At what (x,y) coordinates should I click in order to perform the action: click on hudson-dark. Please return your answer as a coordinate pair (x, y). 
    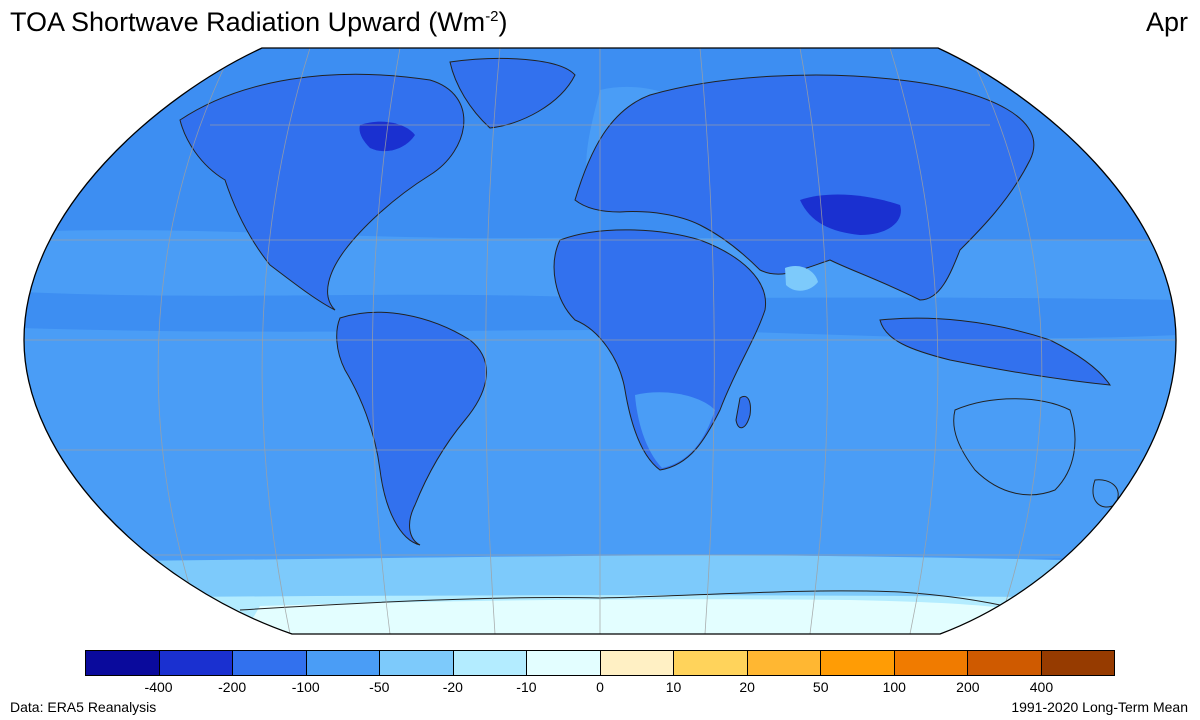
    Looking at the image, I should click on (387, 136).